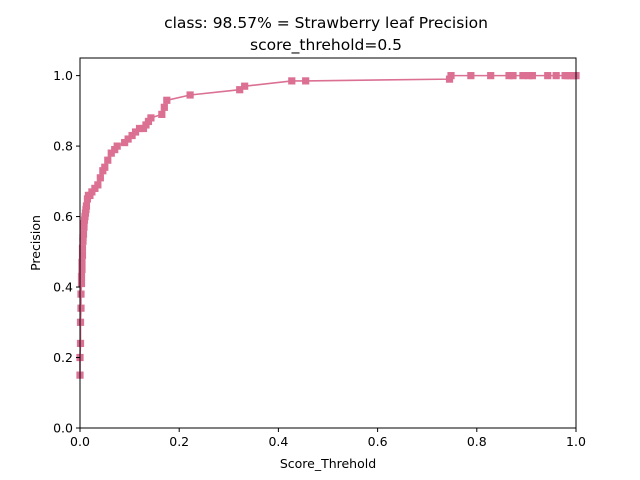  I want to click on chart-title-line2: score_threhold=0.5, so click(326, 45).